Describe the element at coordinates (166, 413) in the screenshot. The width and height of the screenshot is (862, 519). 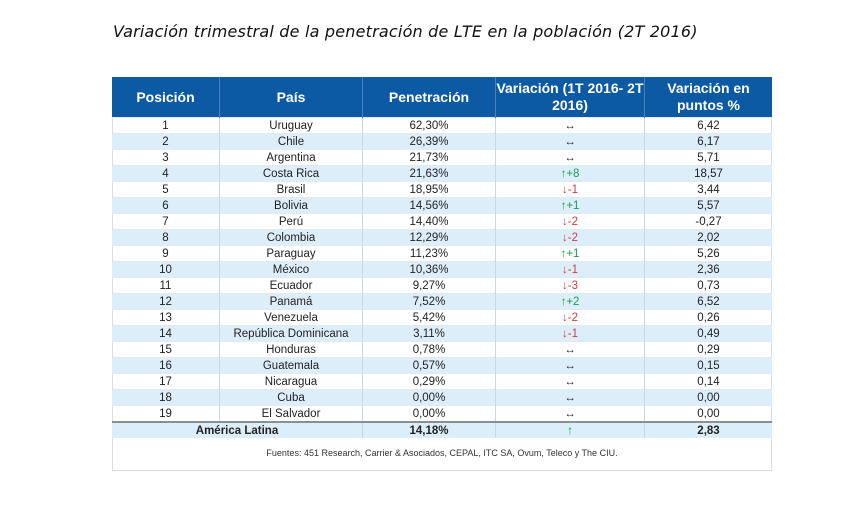
I see `position-cell: 19` at that location.